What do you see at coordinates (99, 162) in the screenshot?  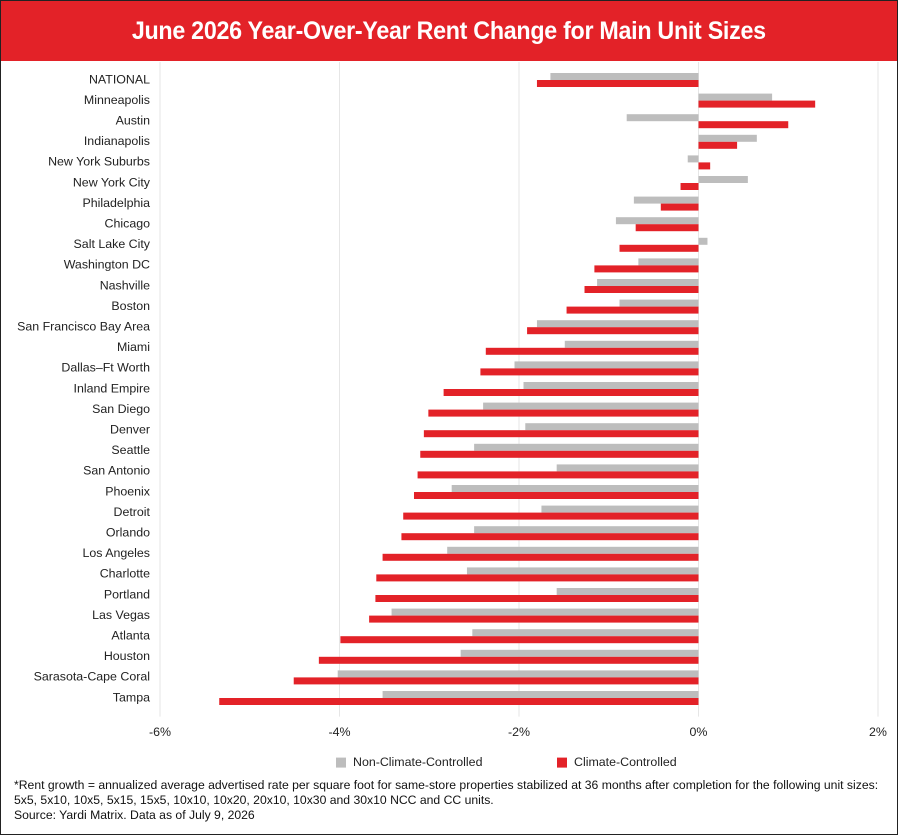 I see `category-label: New York Suburbs` at bounding box center [99, 162].